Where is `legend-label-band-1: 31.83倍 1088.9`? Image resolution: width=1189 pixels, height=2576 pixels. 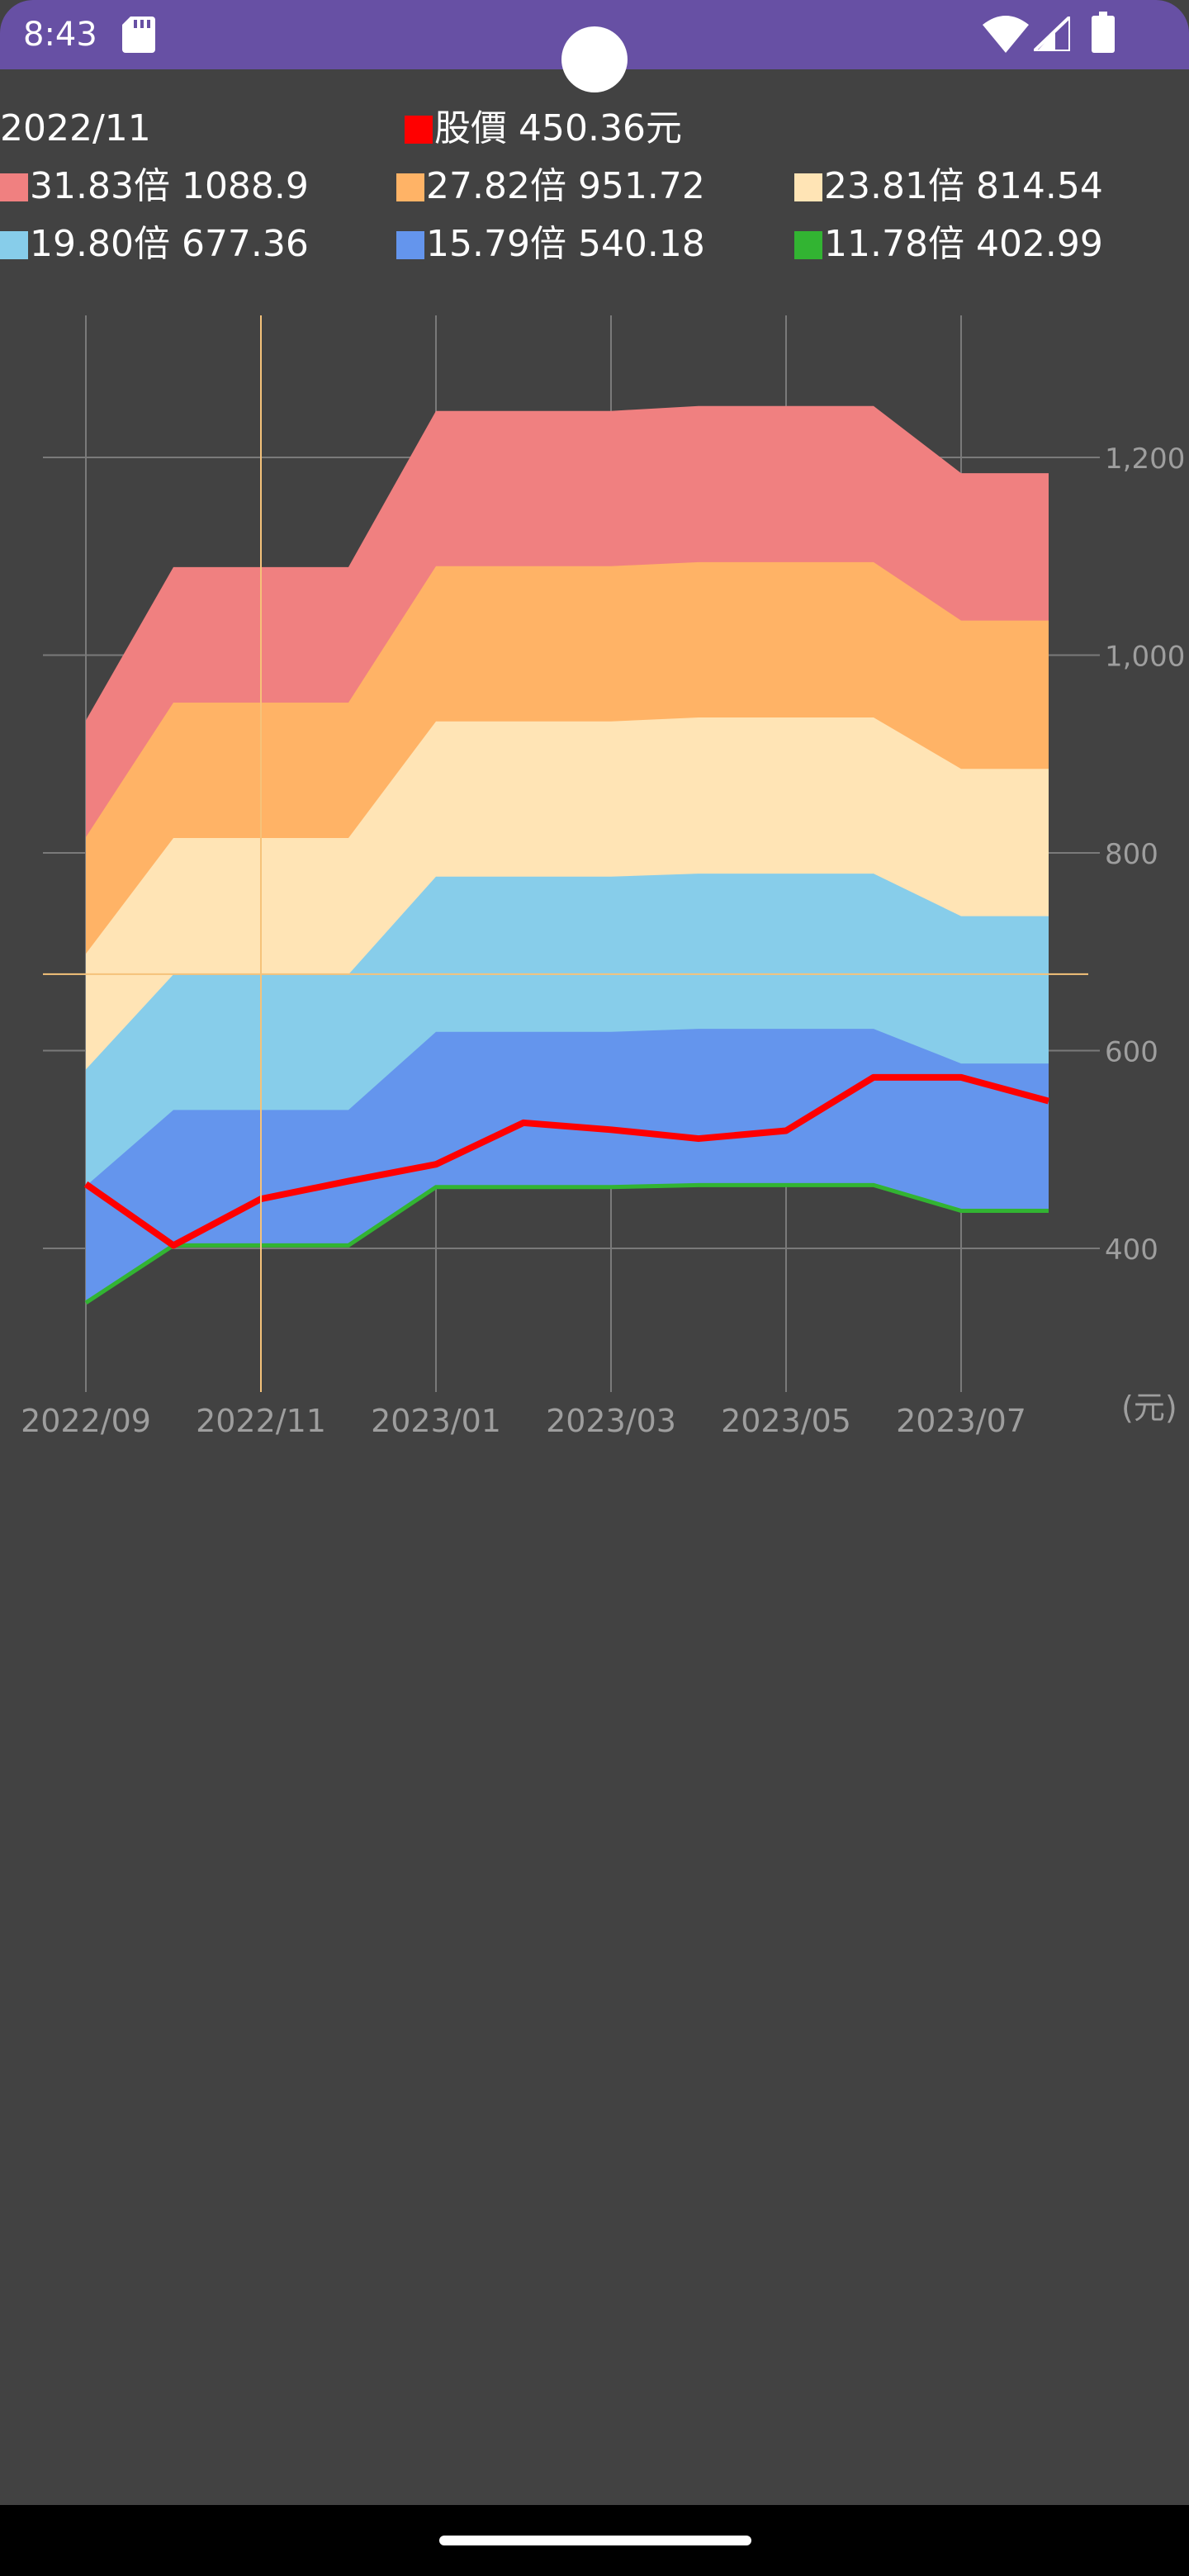 legend-label-band-1: 31.83倍 1088.9 is located at coordinates (169, 186).